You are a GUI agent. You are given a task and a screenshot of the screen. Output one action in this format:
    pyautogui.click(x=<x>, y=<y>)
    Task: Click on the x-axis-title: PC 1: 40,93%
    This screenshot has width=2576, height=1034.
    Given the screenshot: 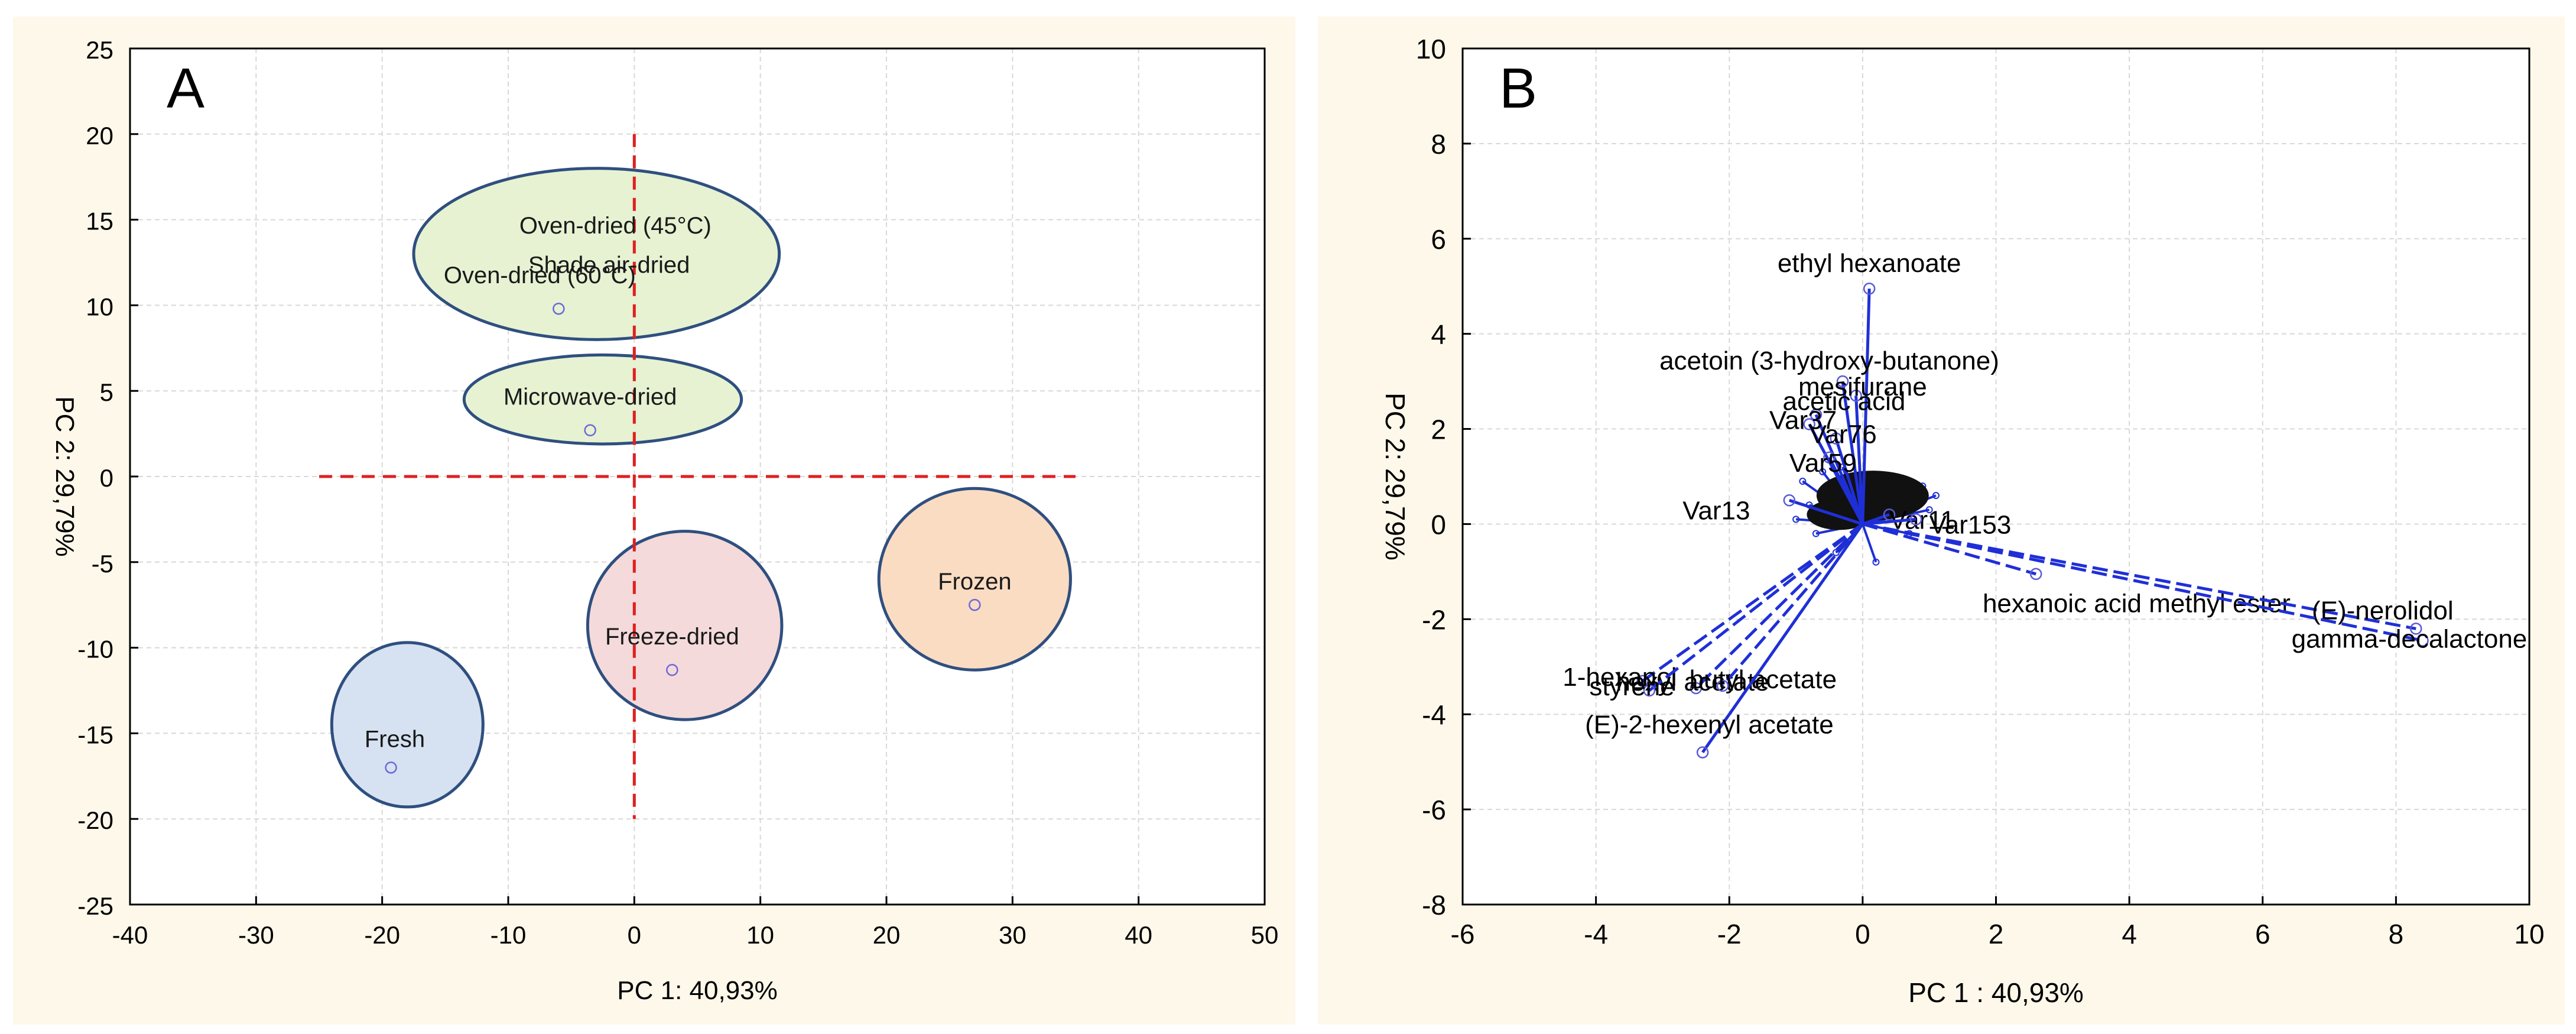 What is the action you would take?
    pyautogui.click(x=697, y=990)
    